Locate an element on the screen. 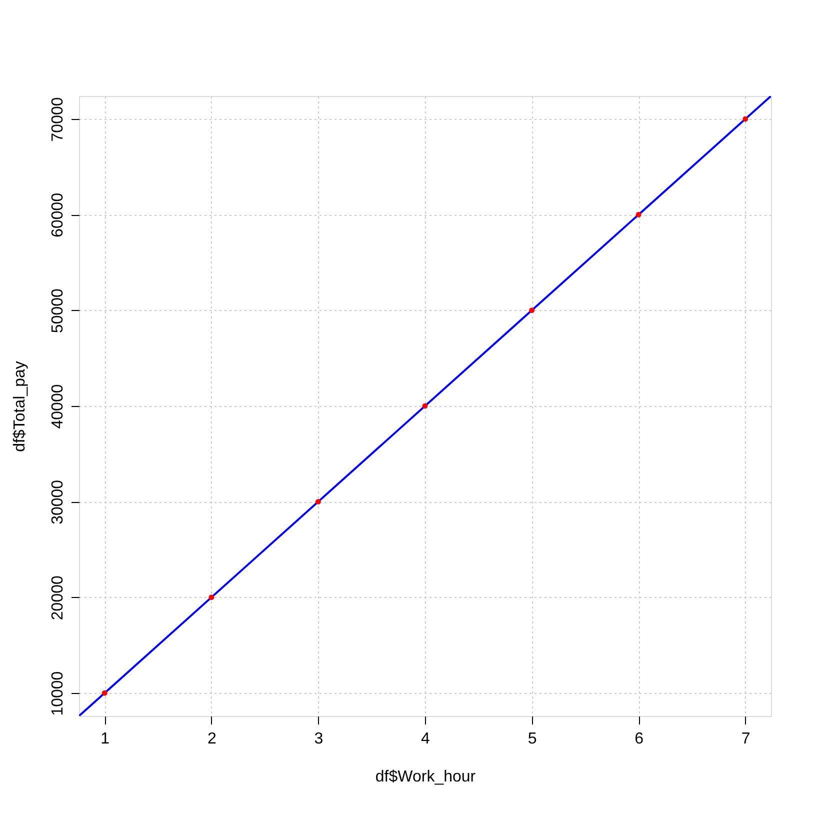 This screenshot has width=840, height=840. x-tick-label: 1 is located at coordinates (105, 739).